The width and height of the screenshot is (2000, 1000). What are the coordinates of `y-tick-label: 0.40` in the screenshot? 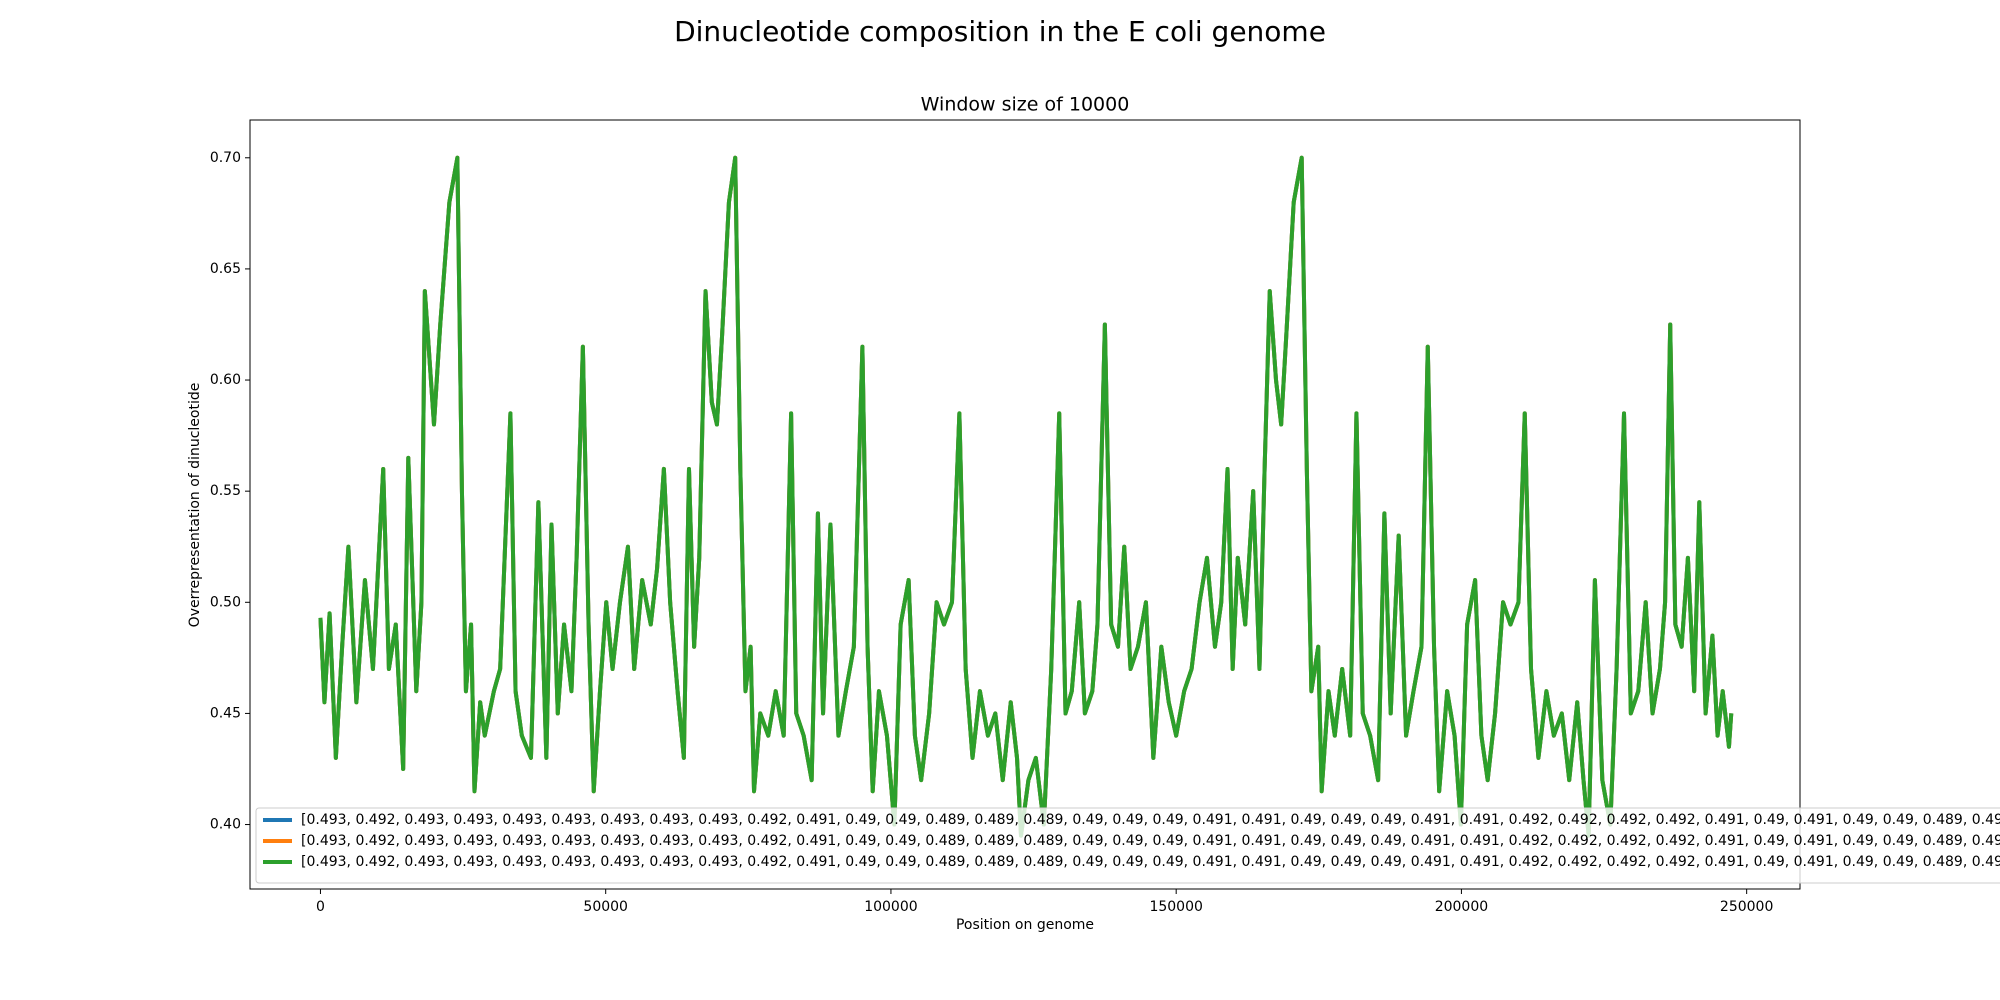 It's located at (225, 825).